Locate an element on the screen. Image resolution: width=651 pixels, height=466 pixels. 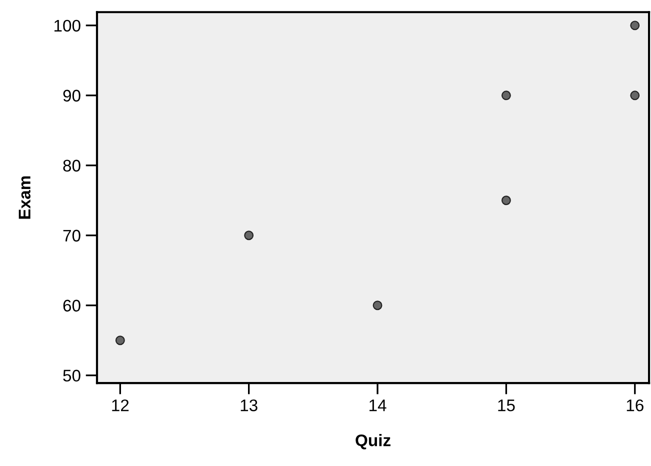
y-axis-title: Exam is located at coordinates (24, 197).